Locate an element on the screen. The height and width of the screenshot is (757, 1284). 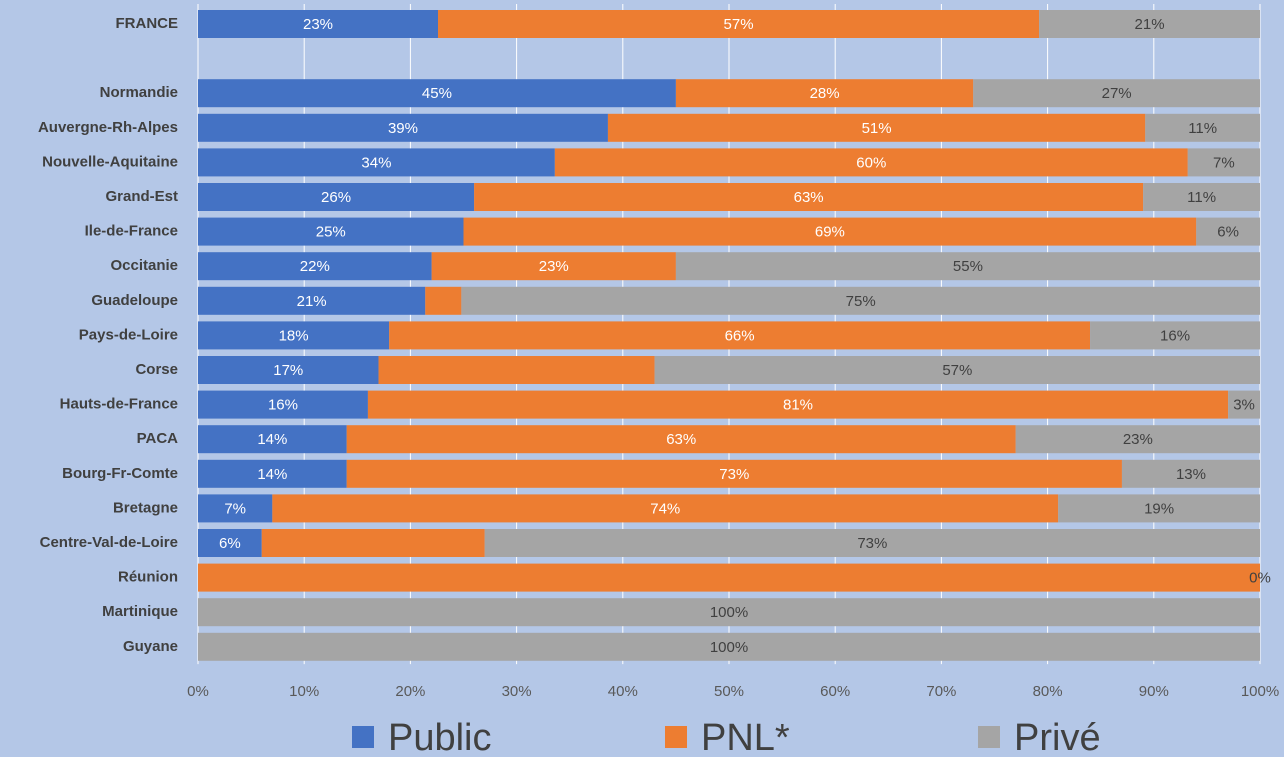
category-label: Hauts-de-France is located at coordinates (119, 404).